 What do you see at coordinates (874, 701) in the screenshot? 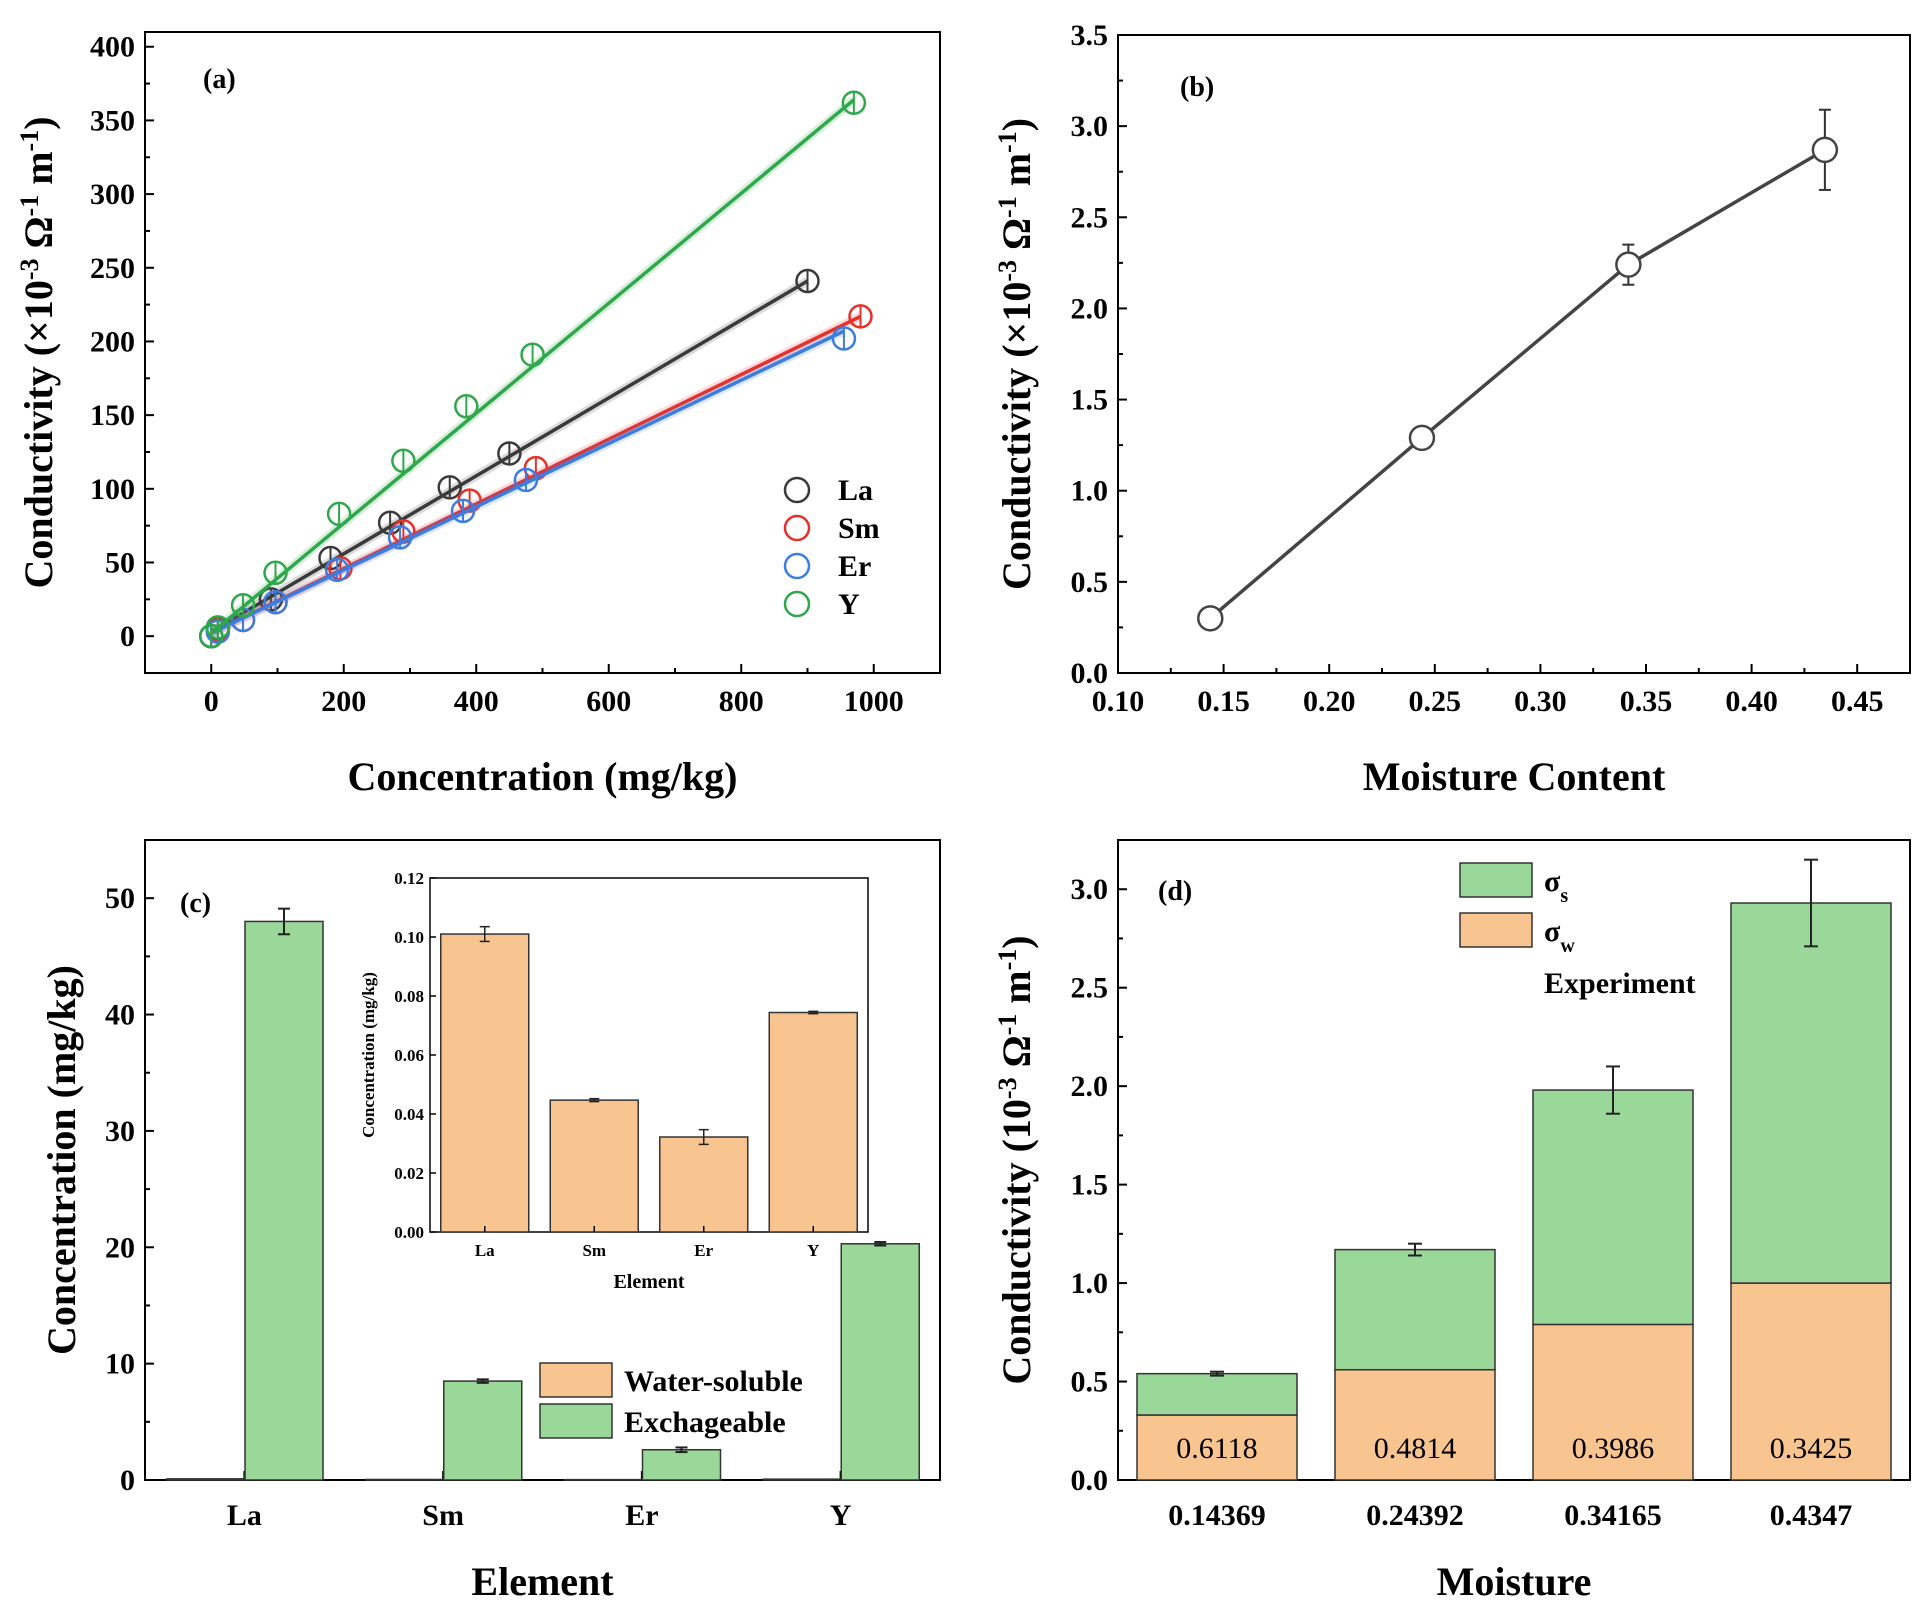
I see `x-tick-label-a: 1000` at bounding box center [874, 701].